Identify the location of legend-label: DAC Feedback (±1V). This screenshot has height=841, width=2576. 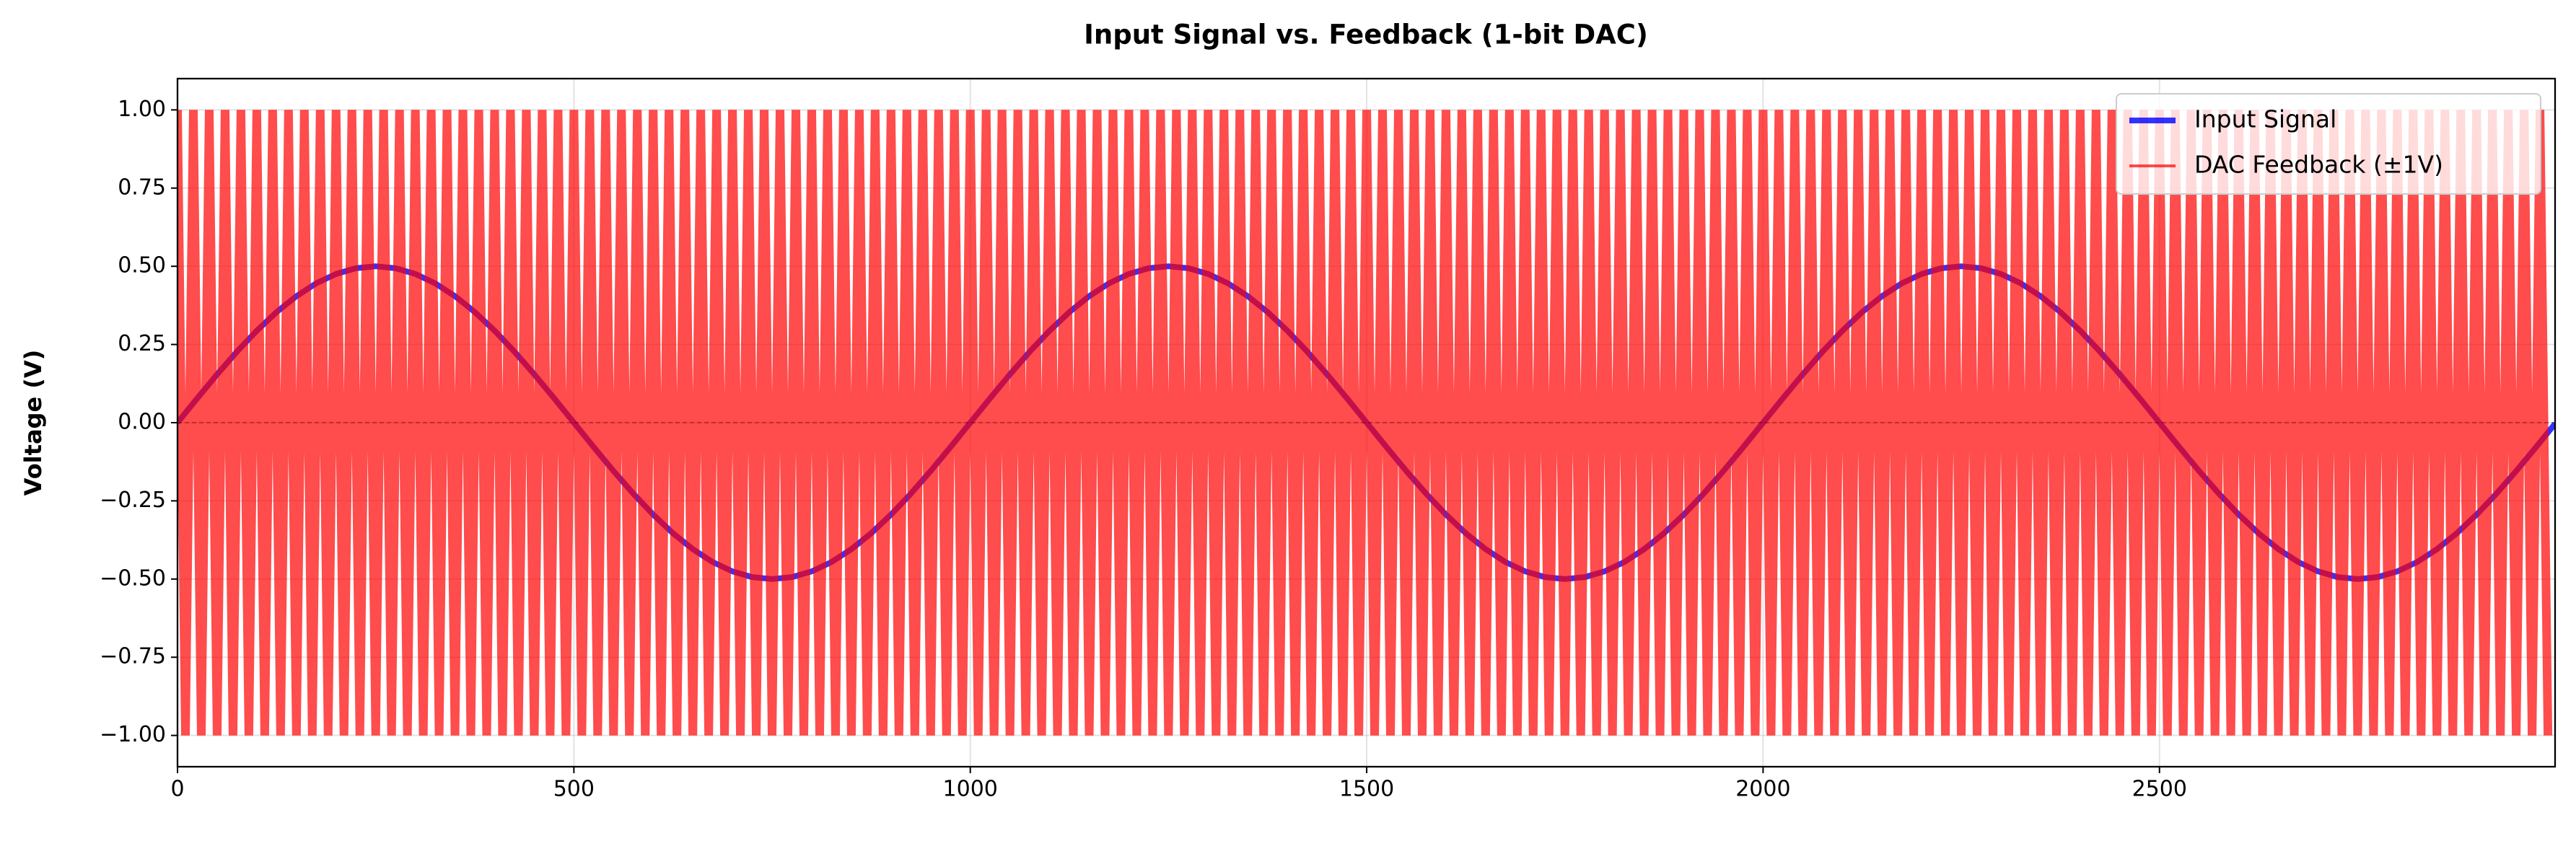
(2318, 165).